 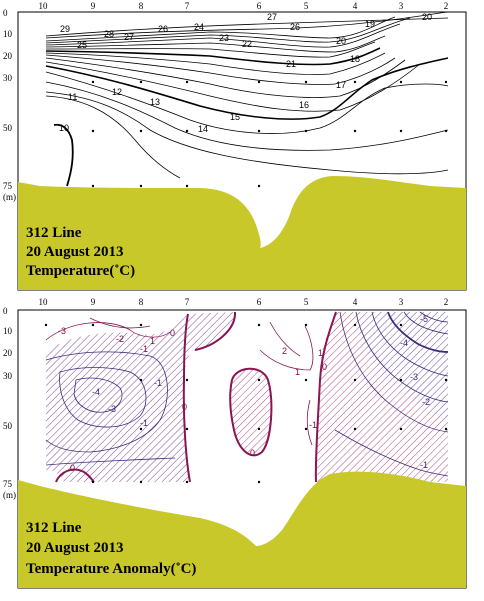 I want to click on depth-unit: (m), so click(x=9, y=495).